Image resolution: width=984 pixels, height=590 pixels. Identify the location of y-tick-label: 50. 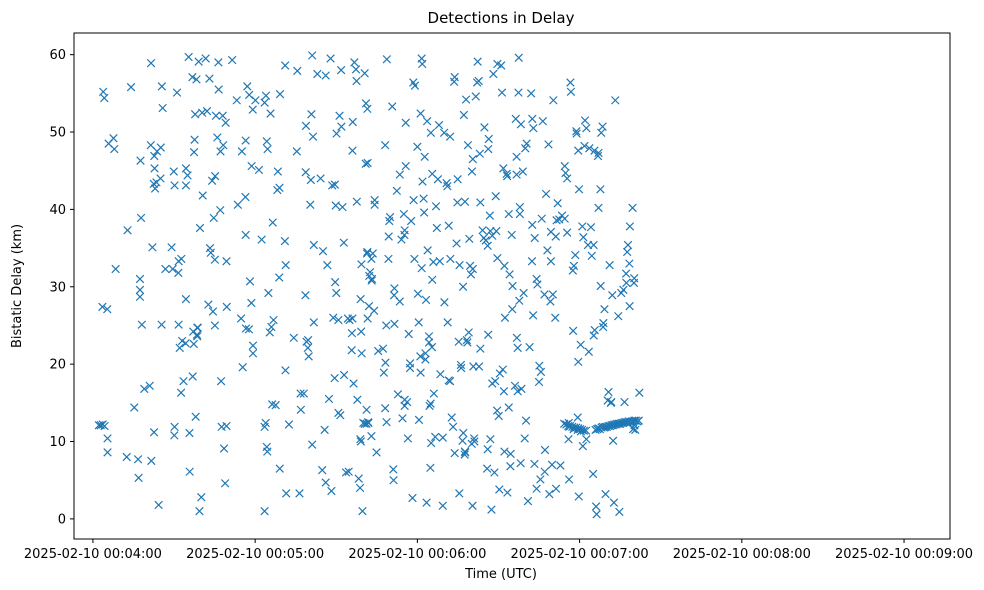
(57, 133).